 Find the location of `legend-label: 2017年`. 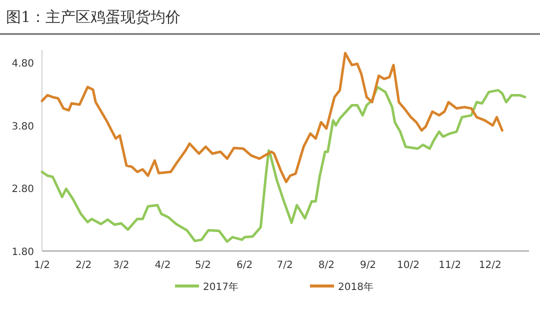

legend-label: 2017年 is located at coordinates (220, 287).